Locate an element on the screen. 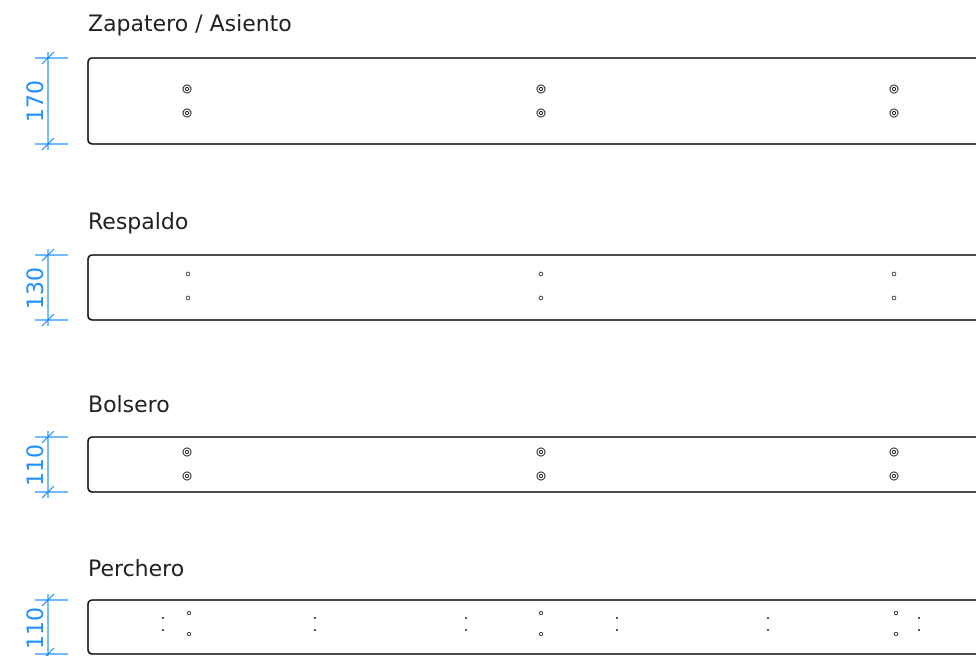  dimension-marker: 130 is located at coordinates (46, 287).